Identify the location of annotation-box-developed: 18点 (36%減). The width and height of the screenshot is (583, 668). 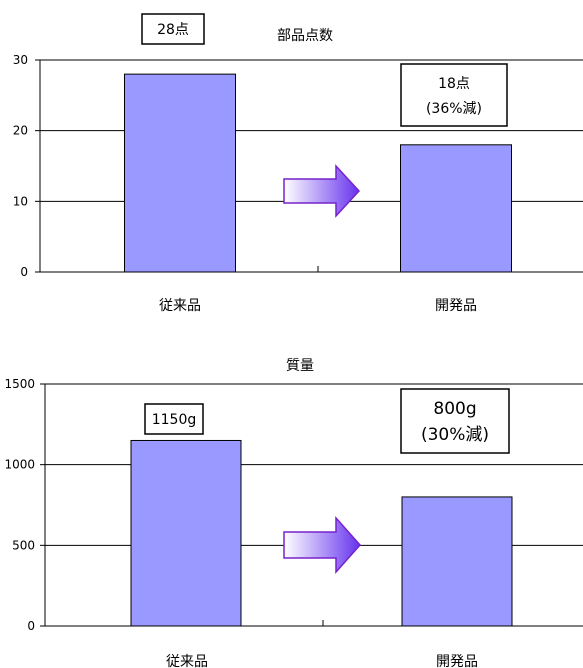
(454, 95).